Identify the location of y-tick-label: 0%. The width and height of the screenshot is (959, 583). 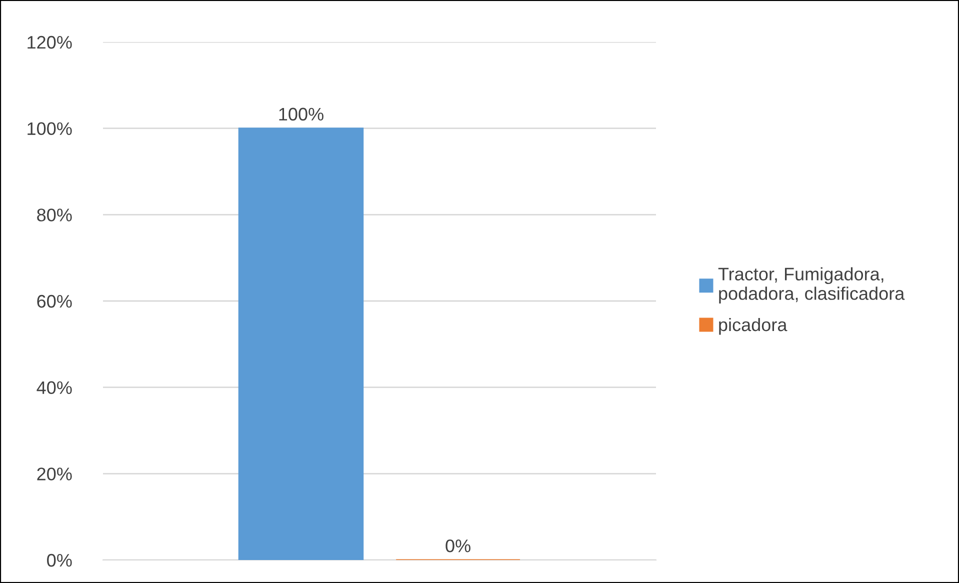
(59, 560).